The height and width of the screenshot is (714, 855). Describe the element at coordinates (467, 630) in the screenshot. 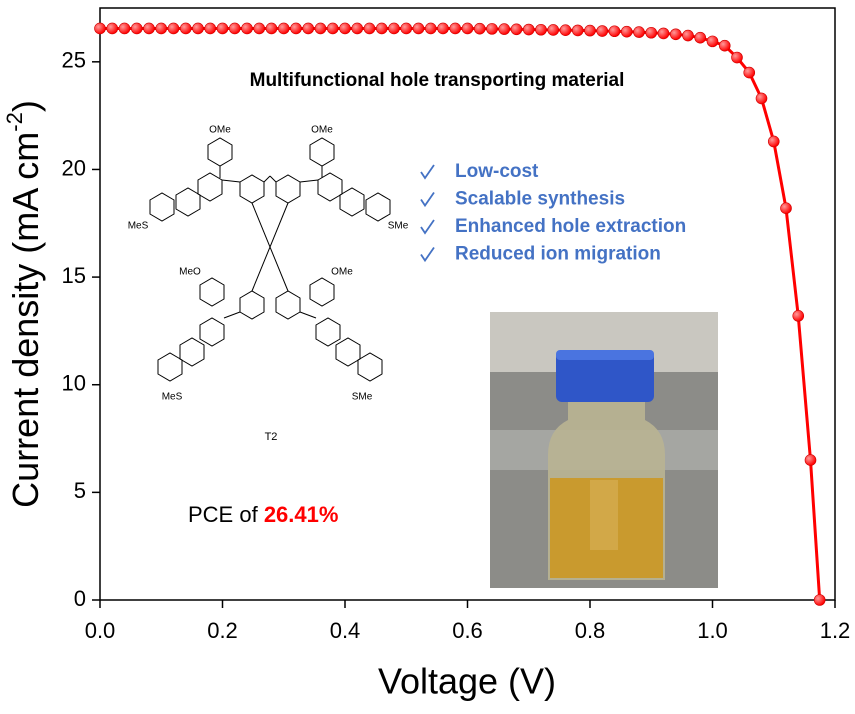

I see `x-tick-label: 0.6` at that location.